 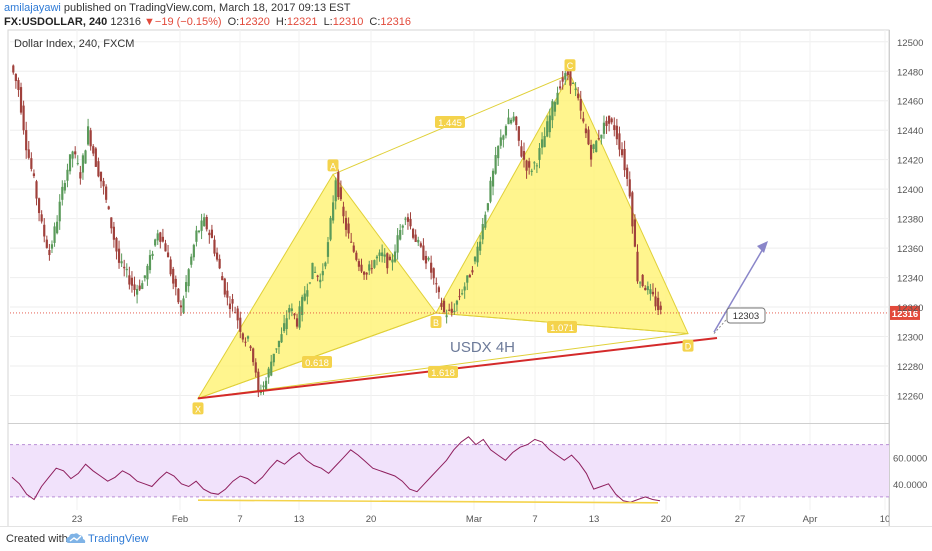 What do you see at coordinates (428, 501) in the screenshot?
I see `rsi-divergence-line` at bounding box center [428, 501].